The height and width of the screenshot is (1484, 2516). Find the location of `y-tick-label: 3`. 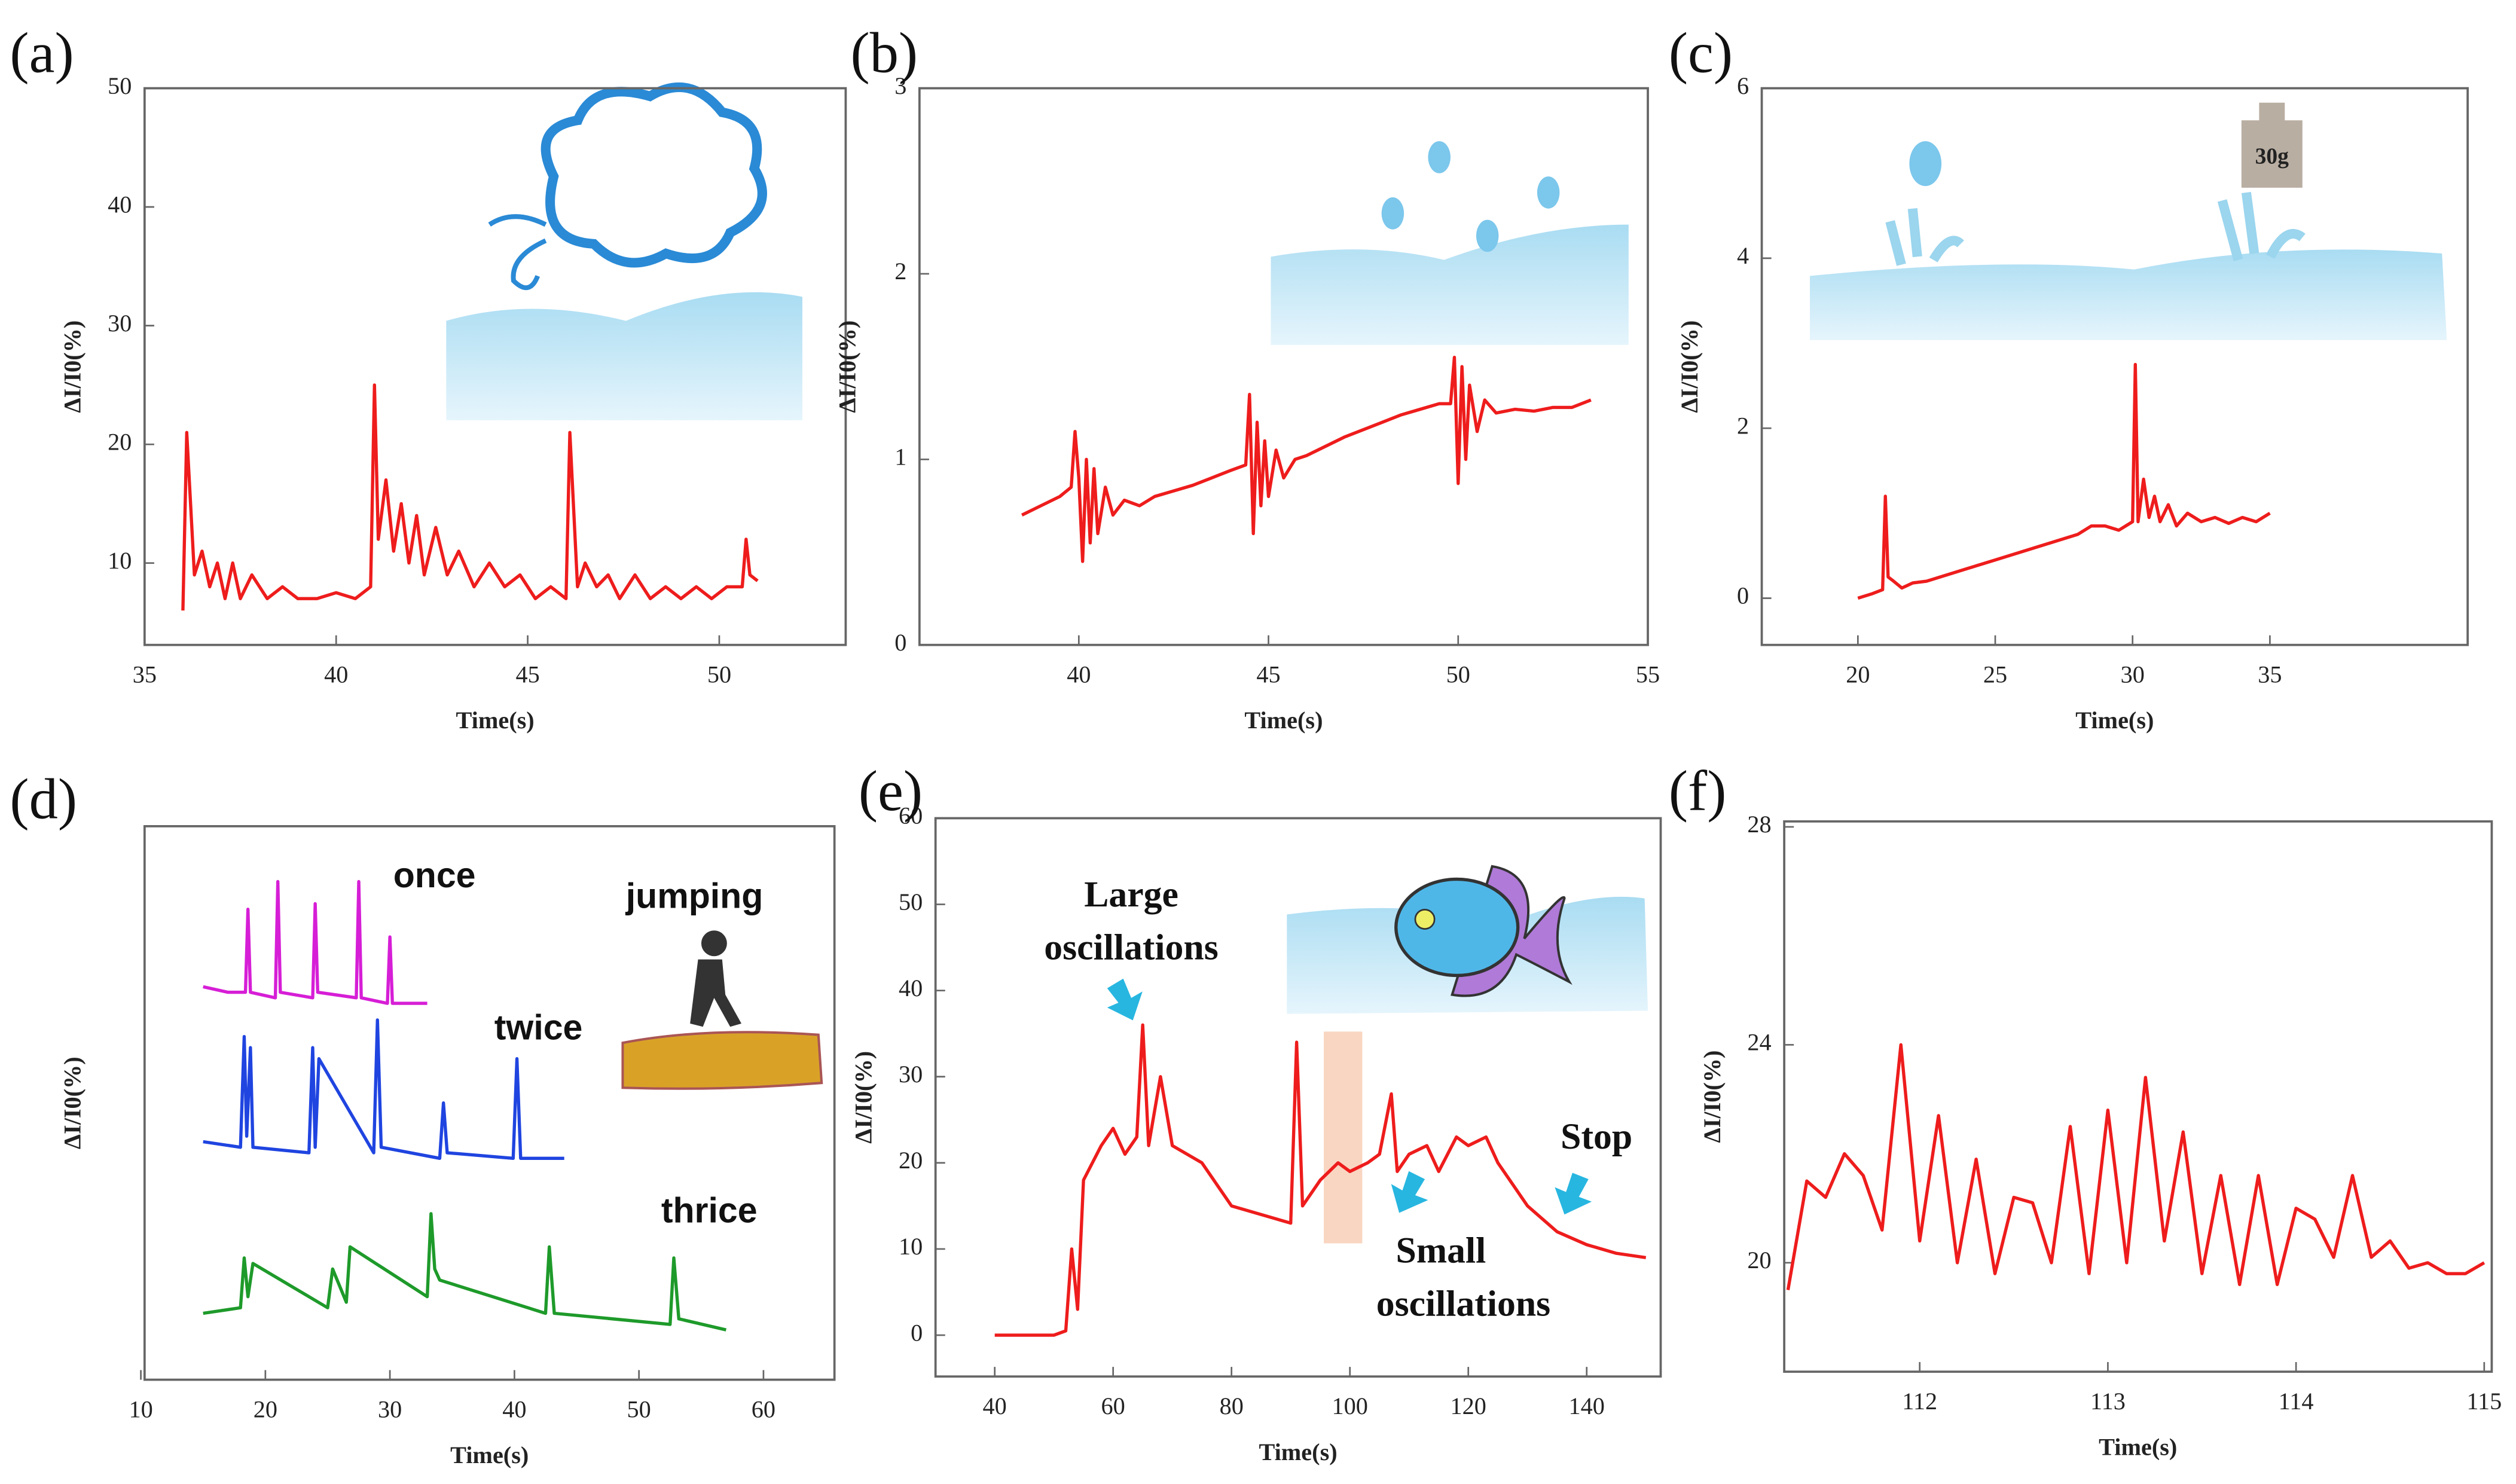

y-tick-label: 3 is located at coordinates (900, 85).